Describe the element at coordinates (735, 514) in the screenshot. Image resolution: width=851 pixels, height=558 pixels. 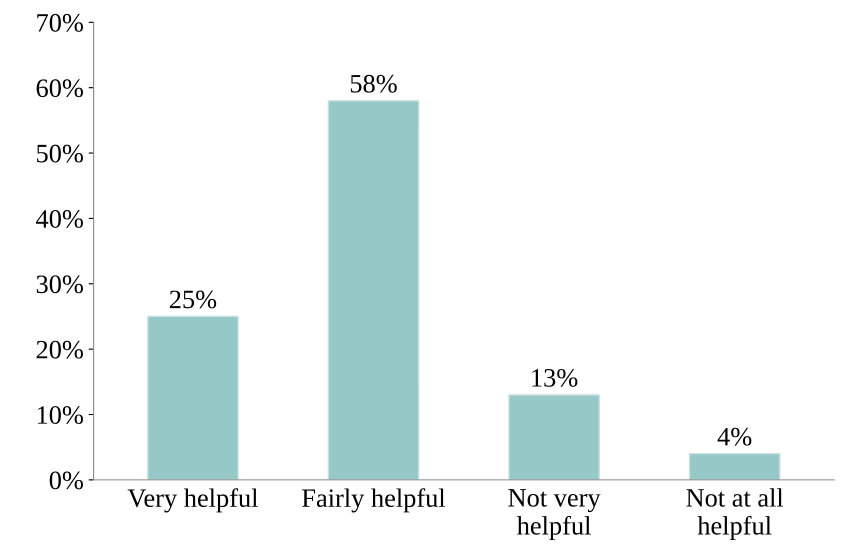
I see `x-tick-label: Not at all helpful` at that location.